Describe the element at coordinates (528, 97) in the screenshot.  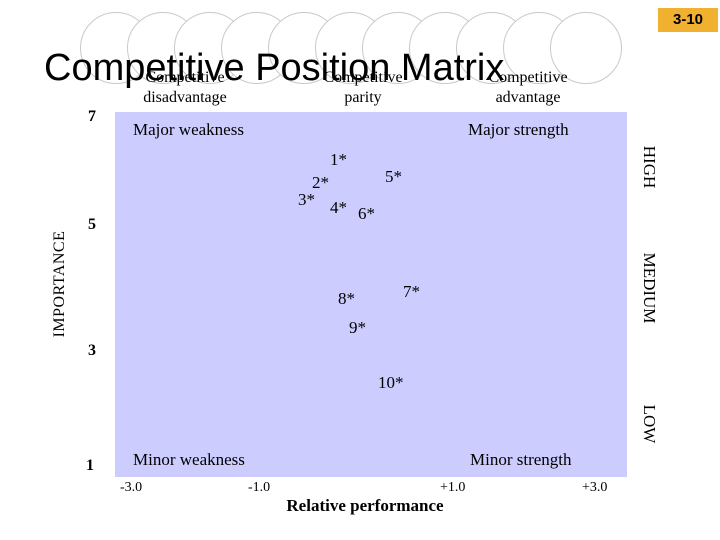
I see `column-header-line: advantage` at that location.